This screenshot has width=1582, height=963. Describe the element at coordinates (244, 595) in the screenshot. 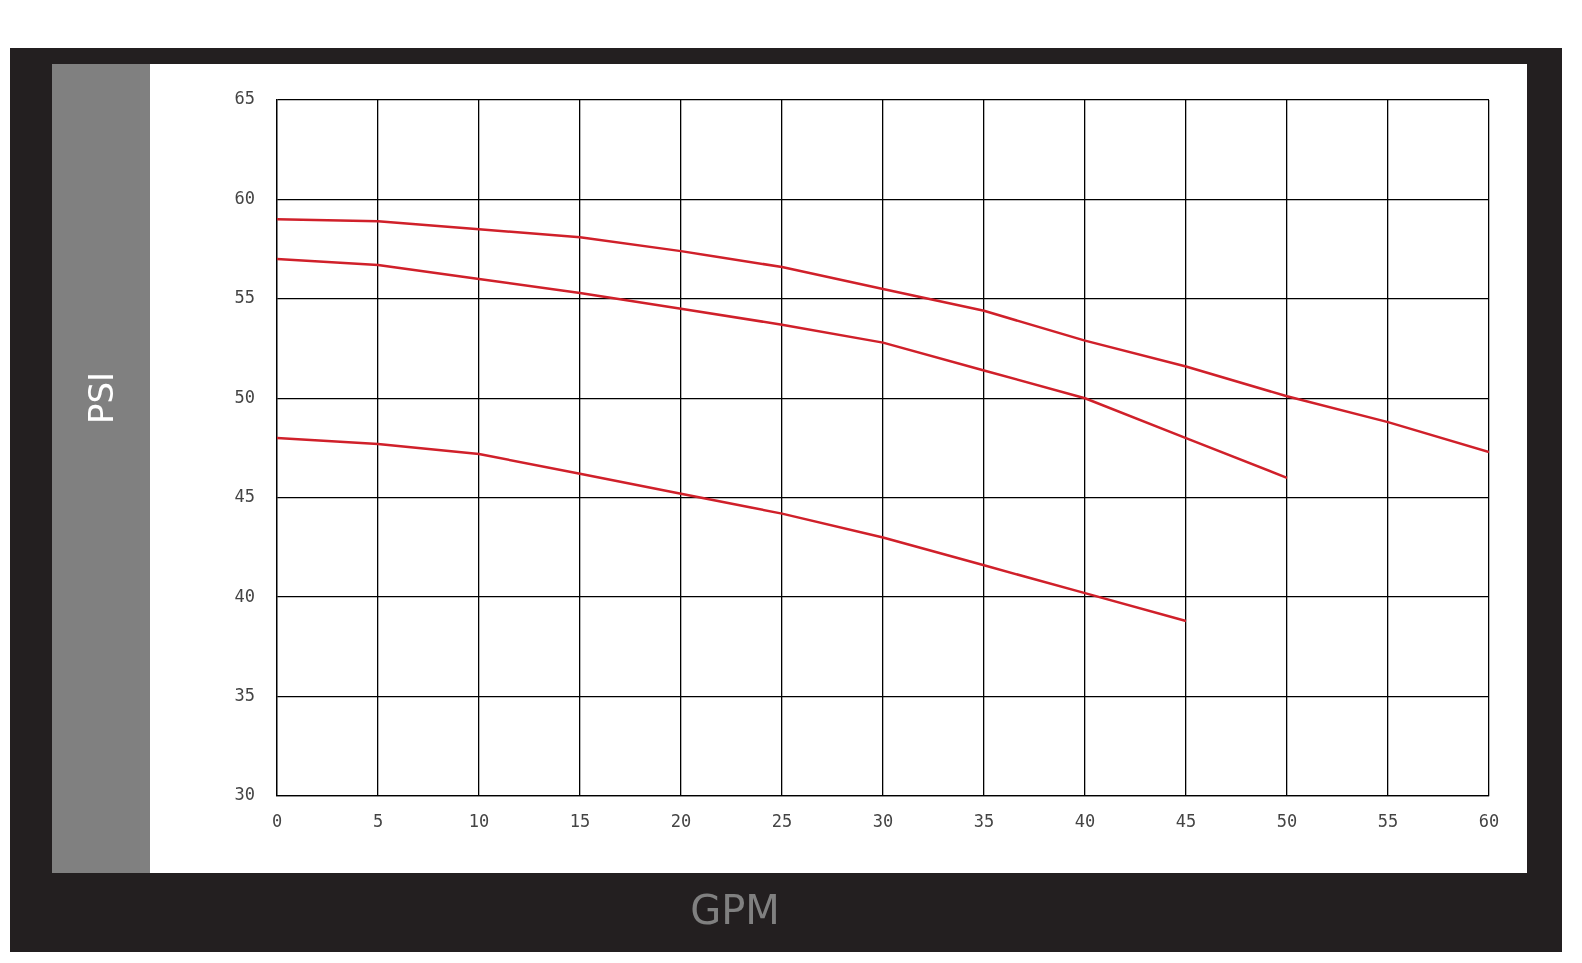

I see `y-tick-label: 40` at that location.